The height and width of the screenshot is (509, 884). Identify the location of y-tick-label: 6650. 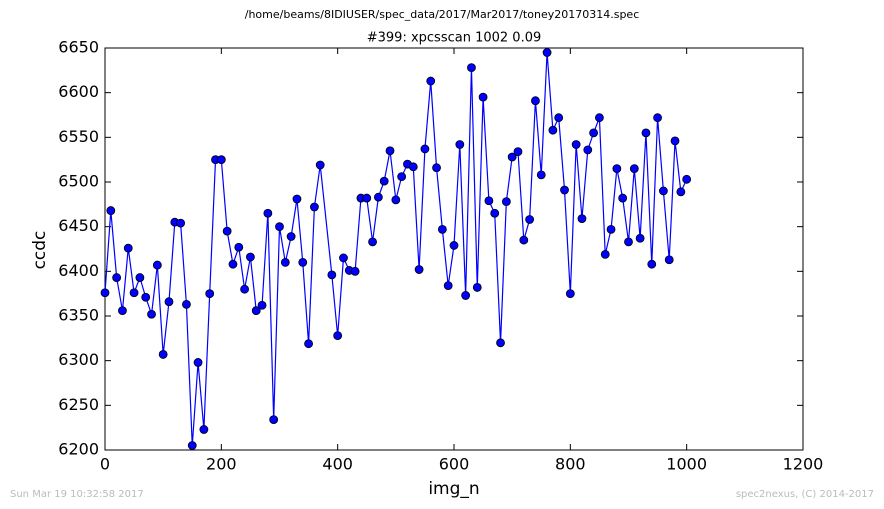
(78, 47).